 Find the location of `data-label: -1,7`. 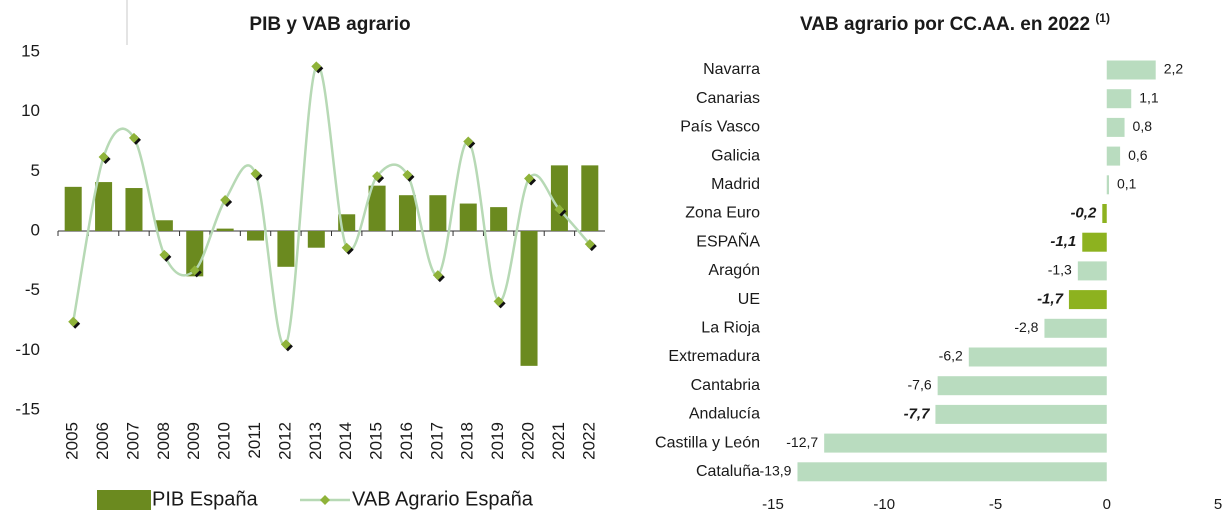

data-label: -1,7 is located at coordinates (1050, 299).